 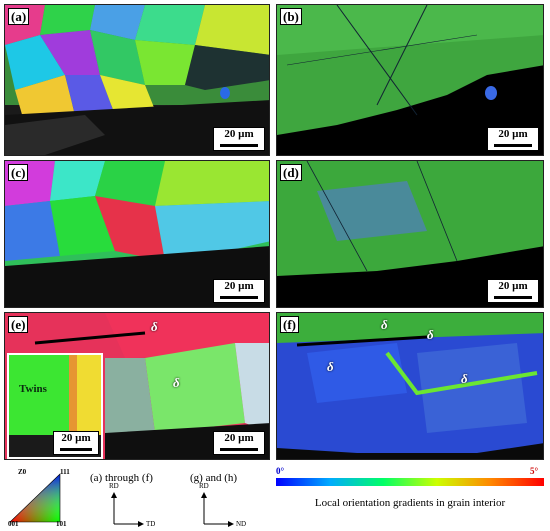 What do you see at coordinates (330, 366) in the screenshot?
I see `delta-label-f3: δ` at bounding box center [330, 366].